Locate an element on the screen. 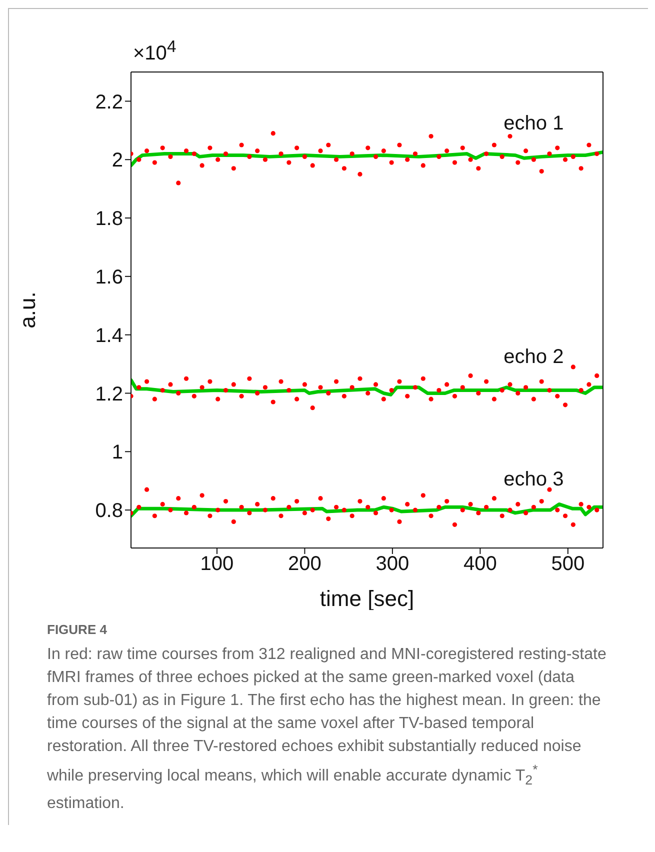  y-tick-label: 1.4 is located at coordinates (109, 335).